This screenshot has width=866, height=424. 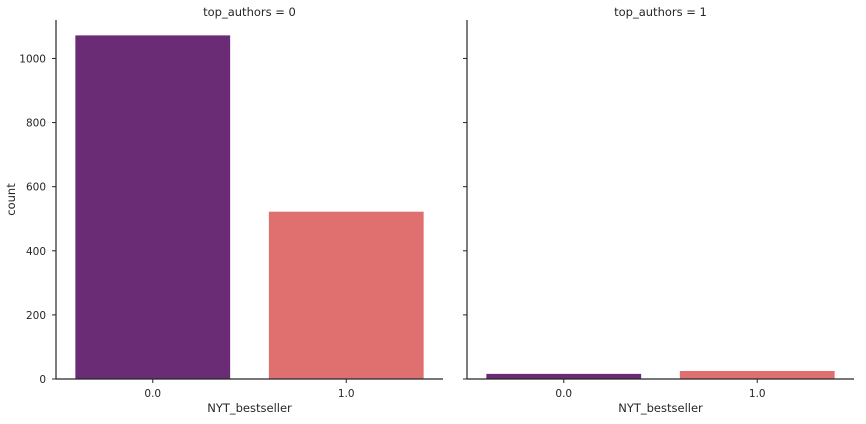 I want to click on x-tick-label-panel0-1: 1.0, so click(x=346, y=394).